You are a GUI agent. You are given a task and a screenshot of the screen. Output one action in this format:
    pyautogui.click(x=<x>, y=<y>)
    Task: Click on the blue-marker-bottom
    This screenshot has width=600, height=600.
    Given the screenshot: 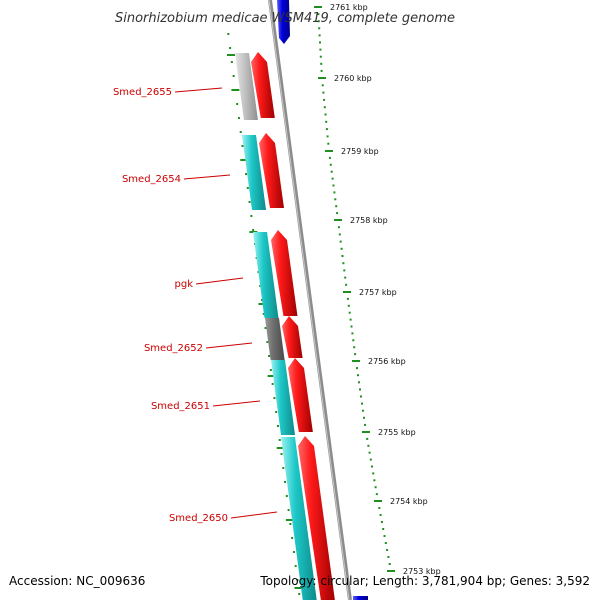 What is the action you would take?
    pyautogui.click(x=360, y=598)
    